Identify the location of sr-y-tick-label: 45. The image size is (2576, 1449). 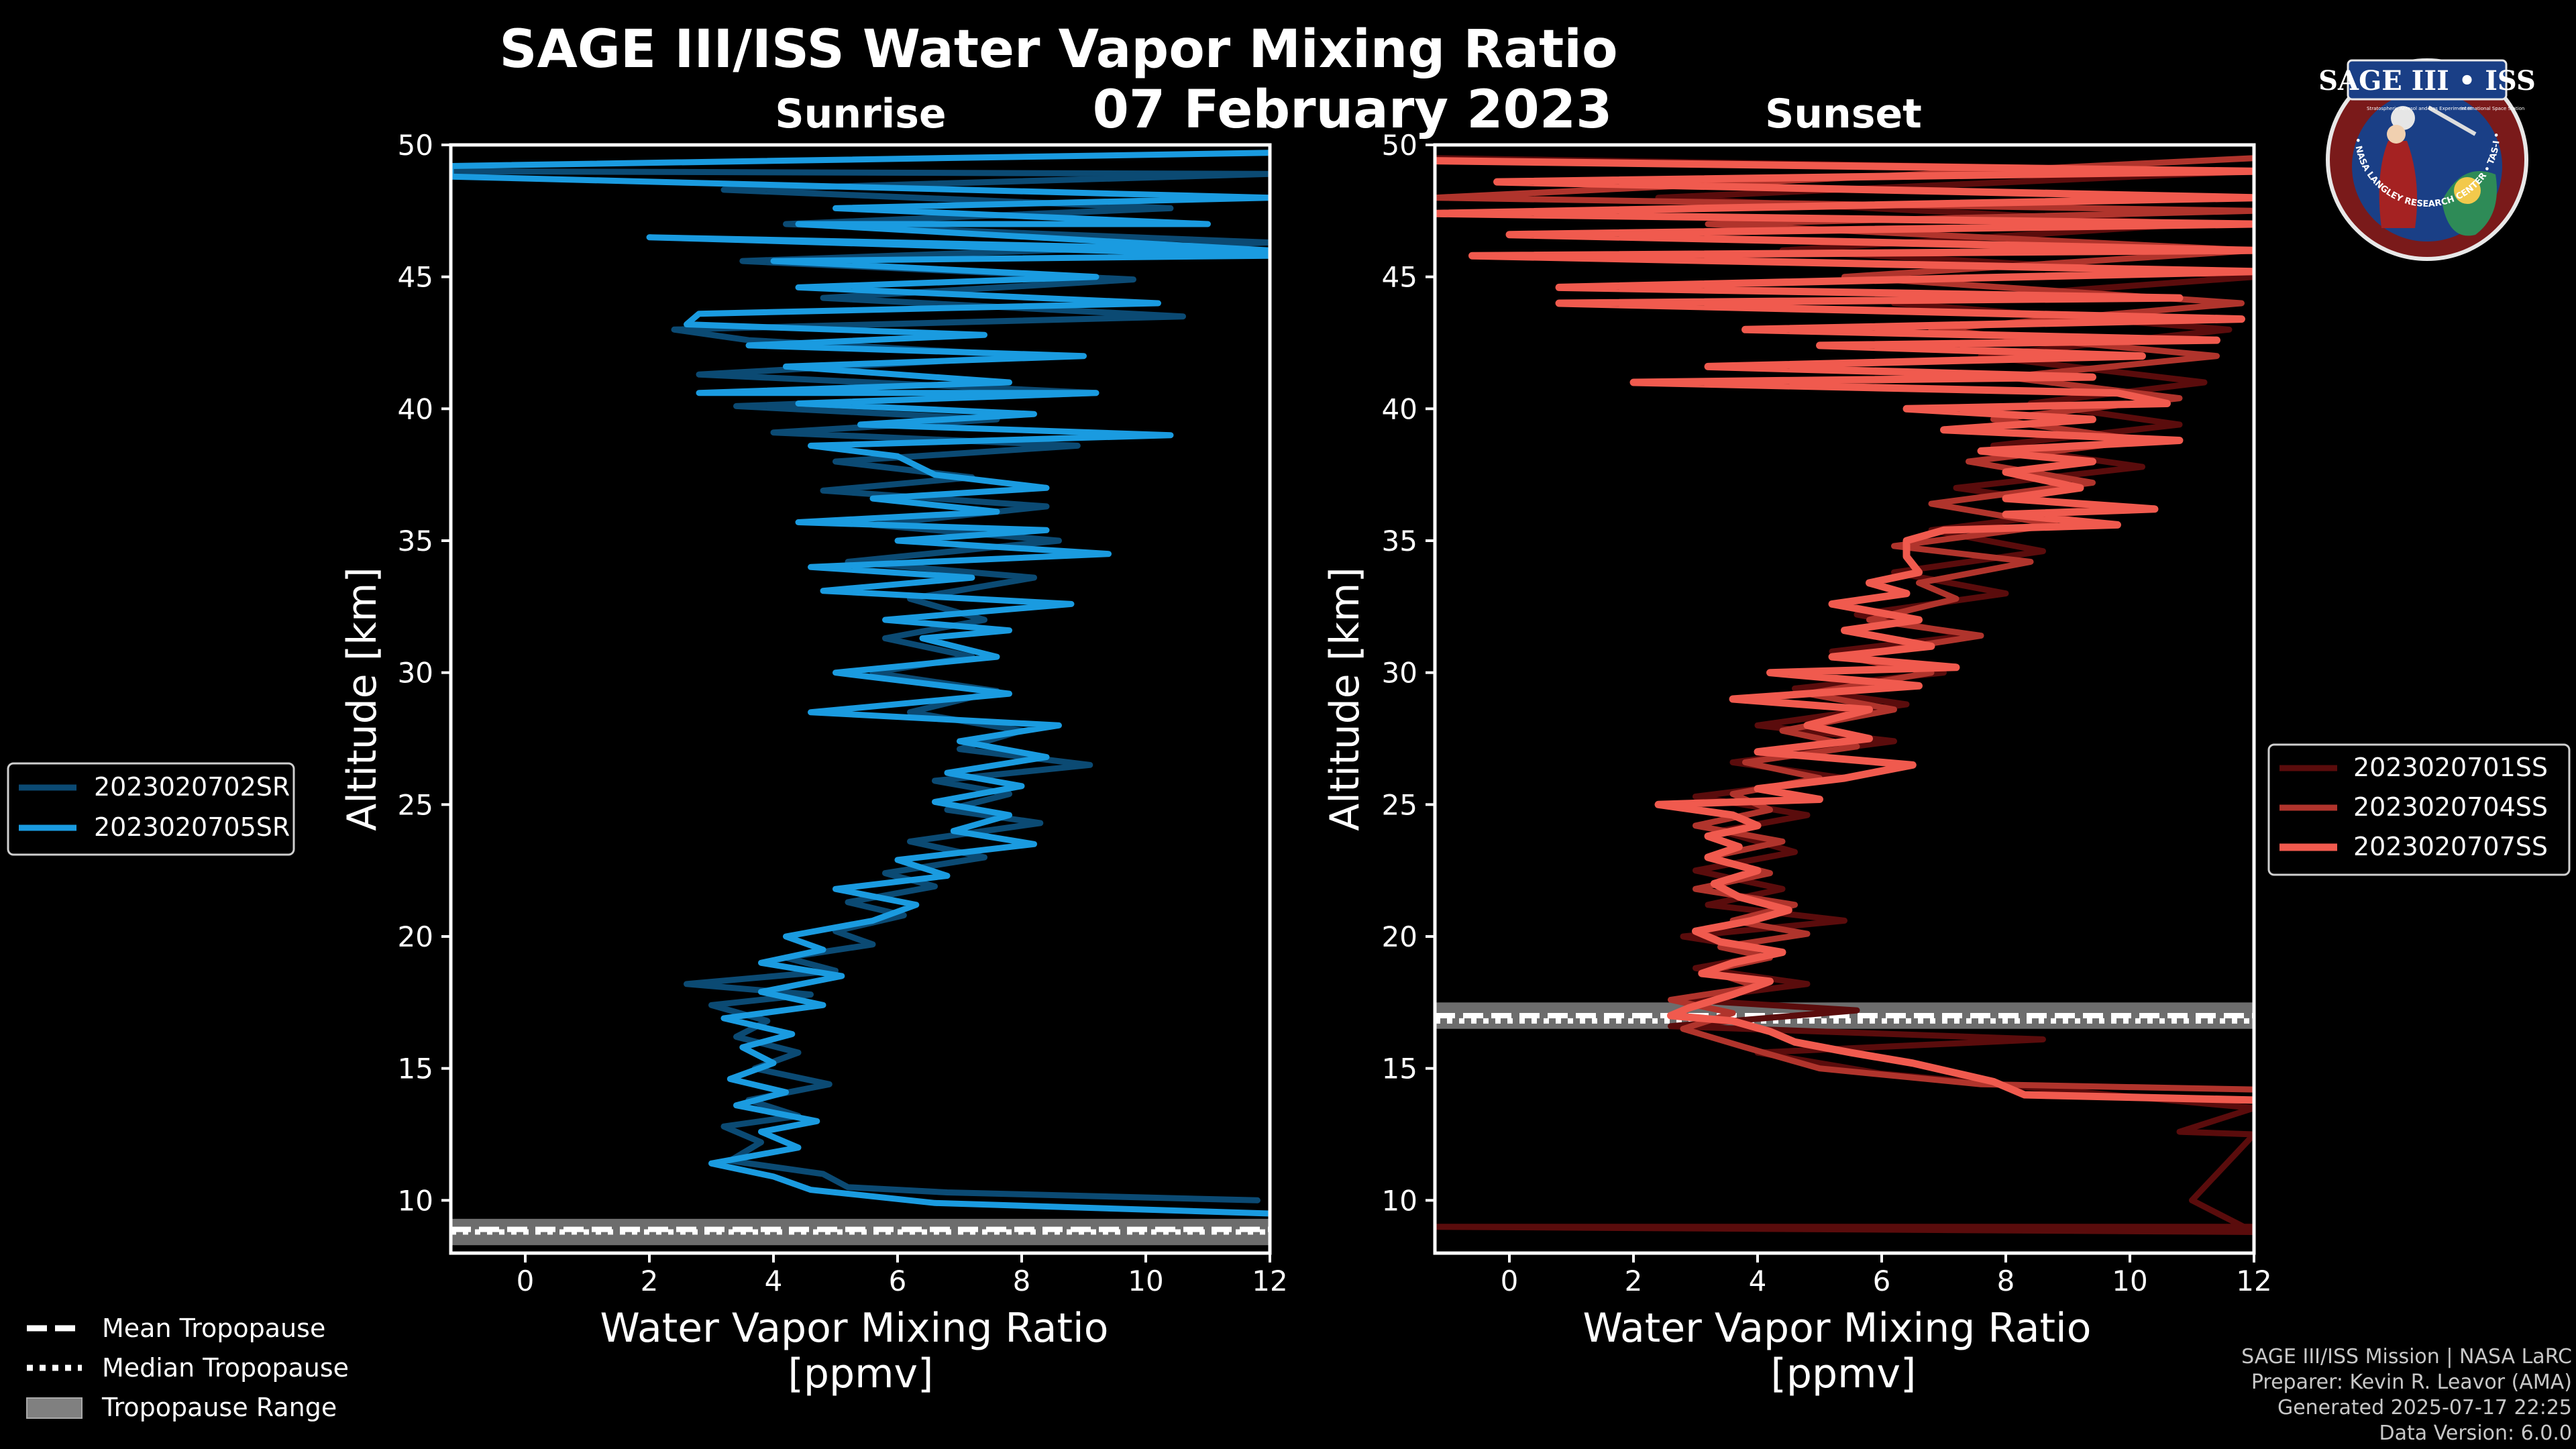
(415, 277).